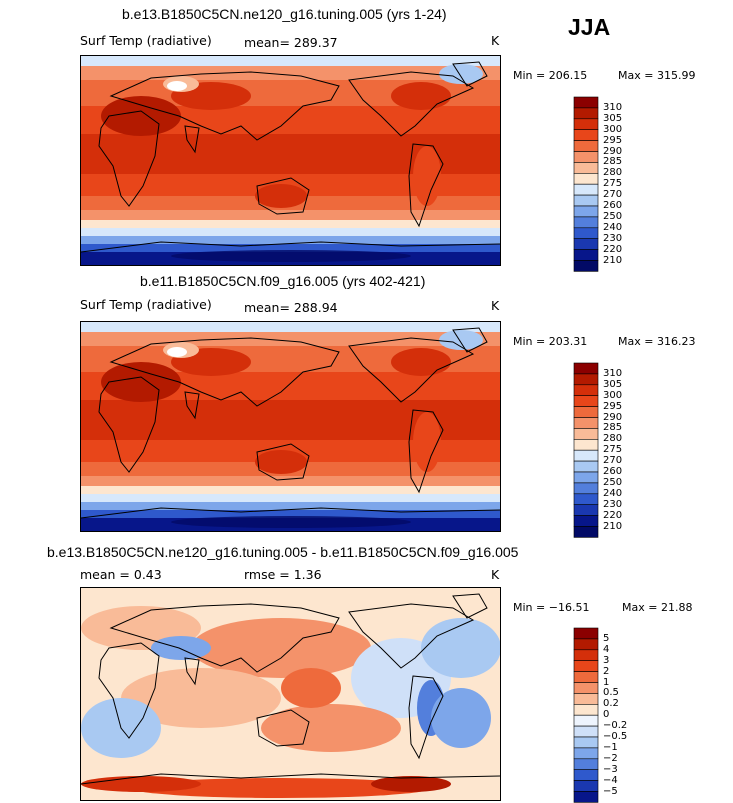 This screenshot has height=803, width=733. What do you see at coordinates (613, 118) in the screenshot?
I see `colorbar-label: 305` at bounding box center [613, 118].